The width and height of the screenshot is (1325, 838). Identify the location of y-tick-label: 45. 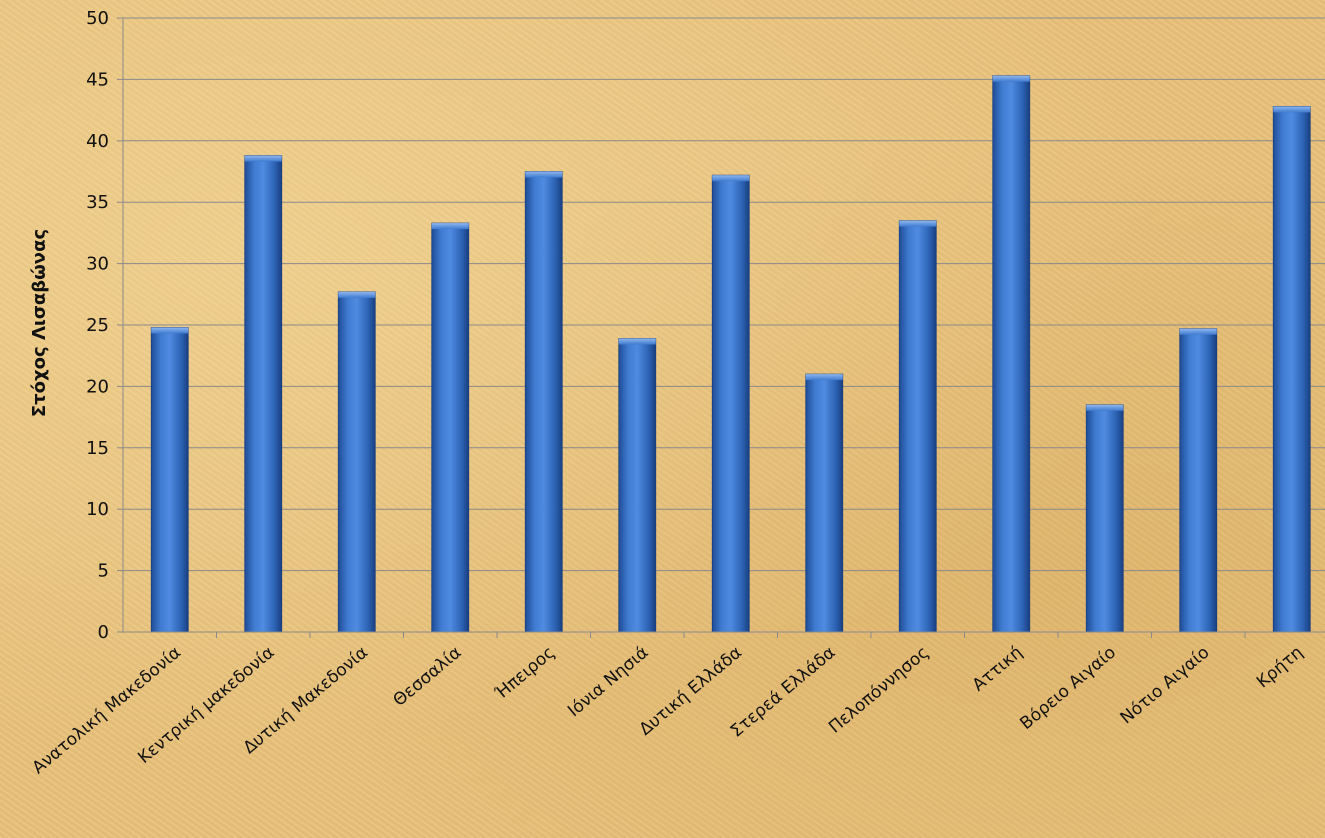
(97, 79).